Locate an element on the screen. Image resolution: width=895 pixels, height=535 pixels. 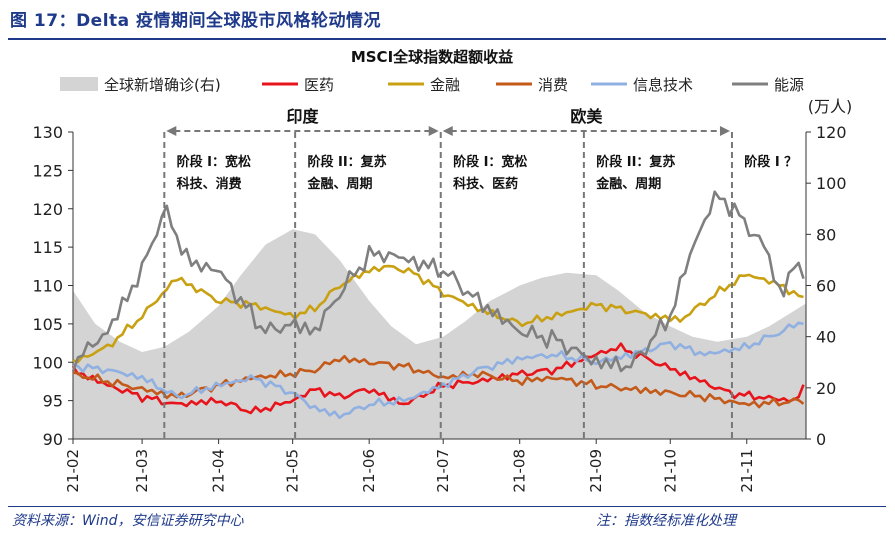
y-left-tick-label: 115 is located at coordinates (47, 247).